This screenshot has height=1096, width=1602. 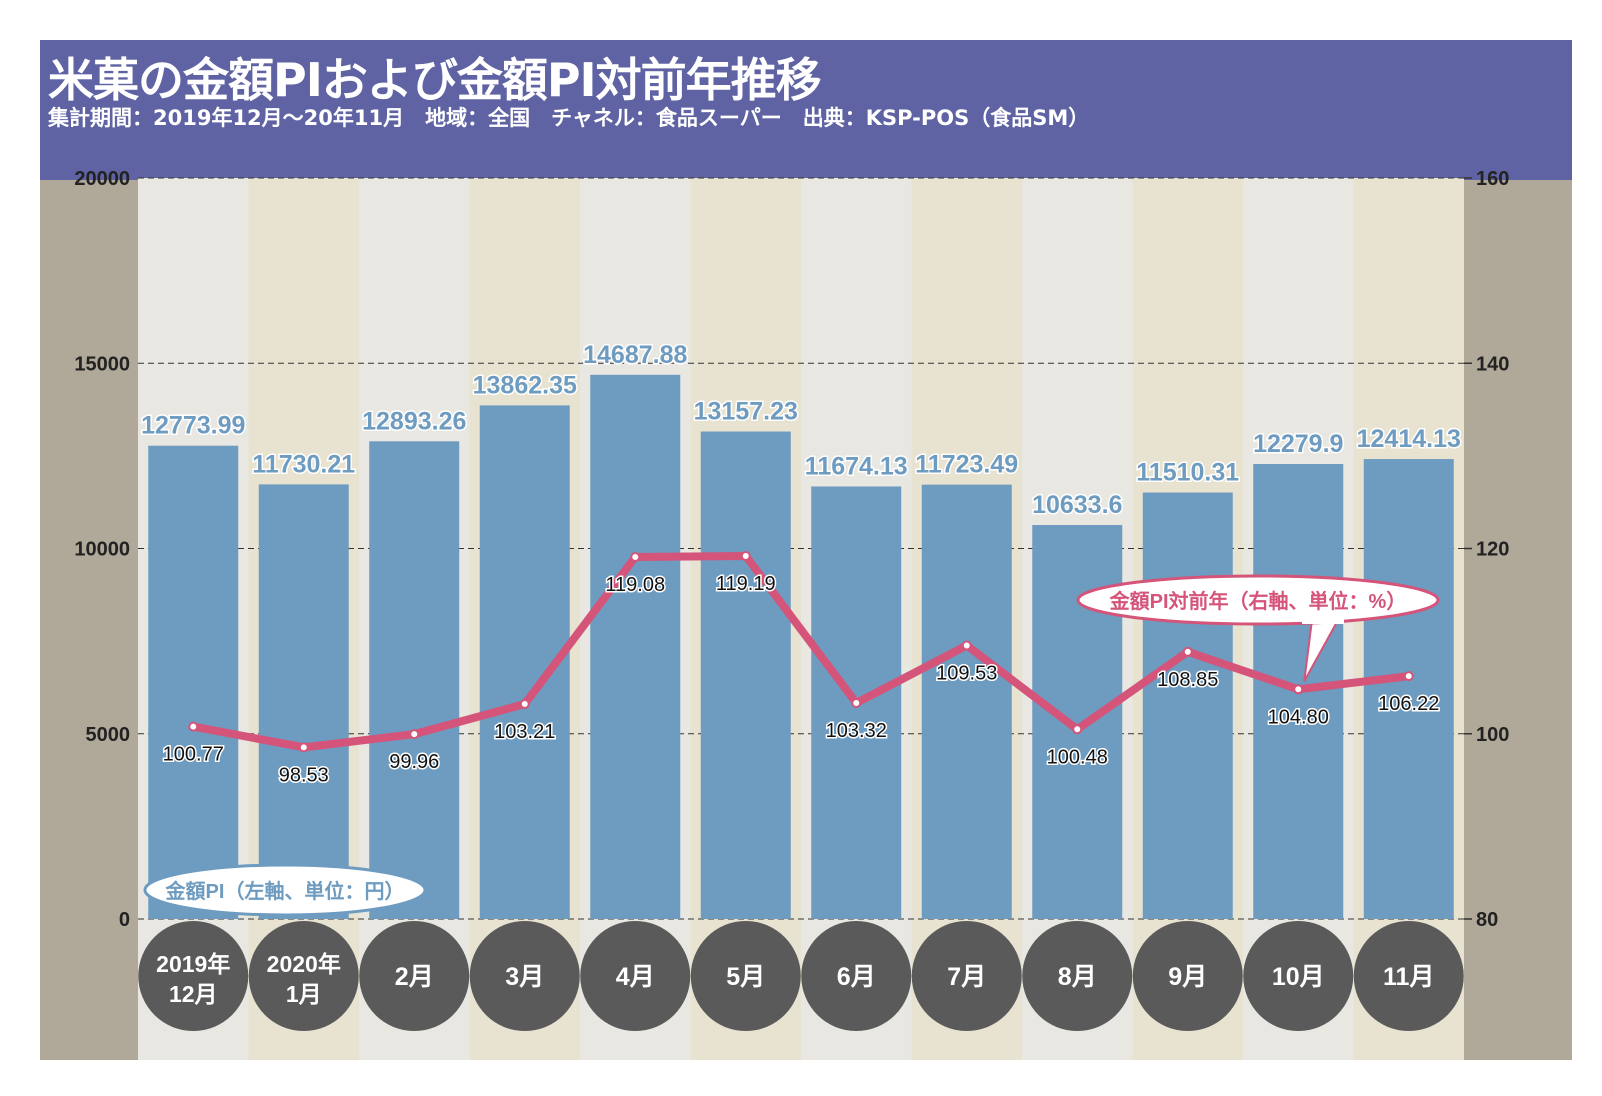 I want to click on category-label-month: 12月, so click(x=193, y=994).